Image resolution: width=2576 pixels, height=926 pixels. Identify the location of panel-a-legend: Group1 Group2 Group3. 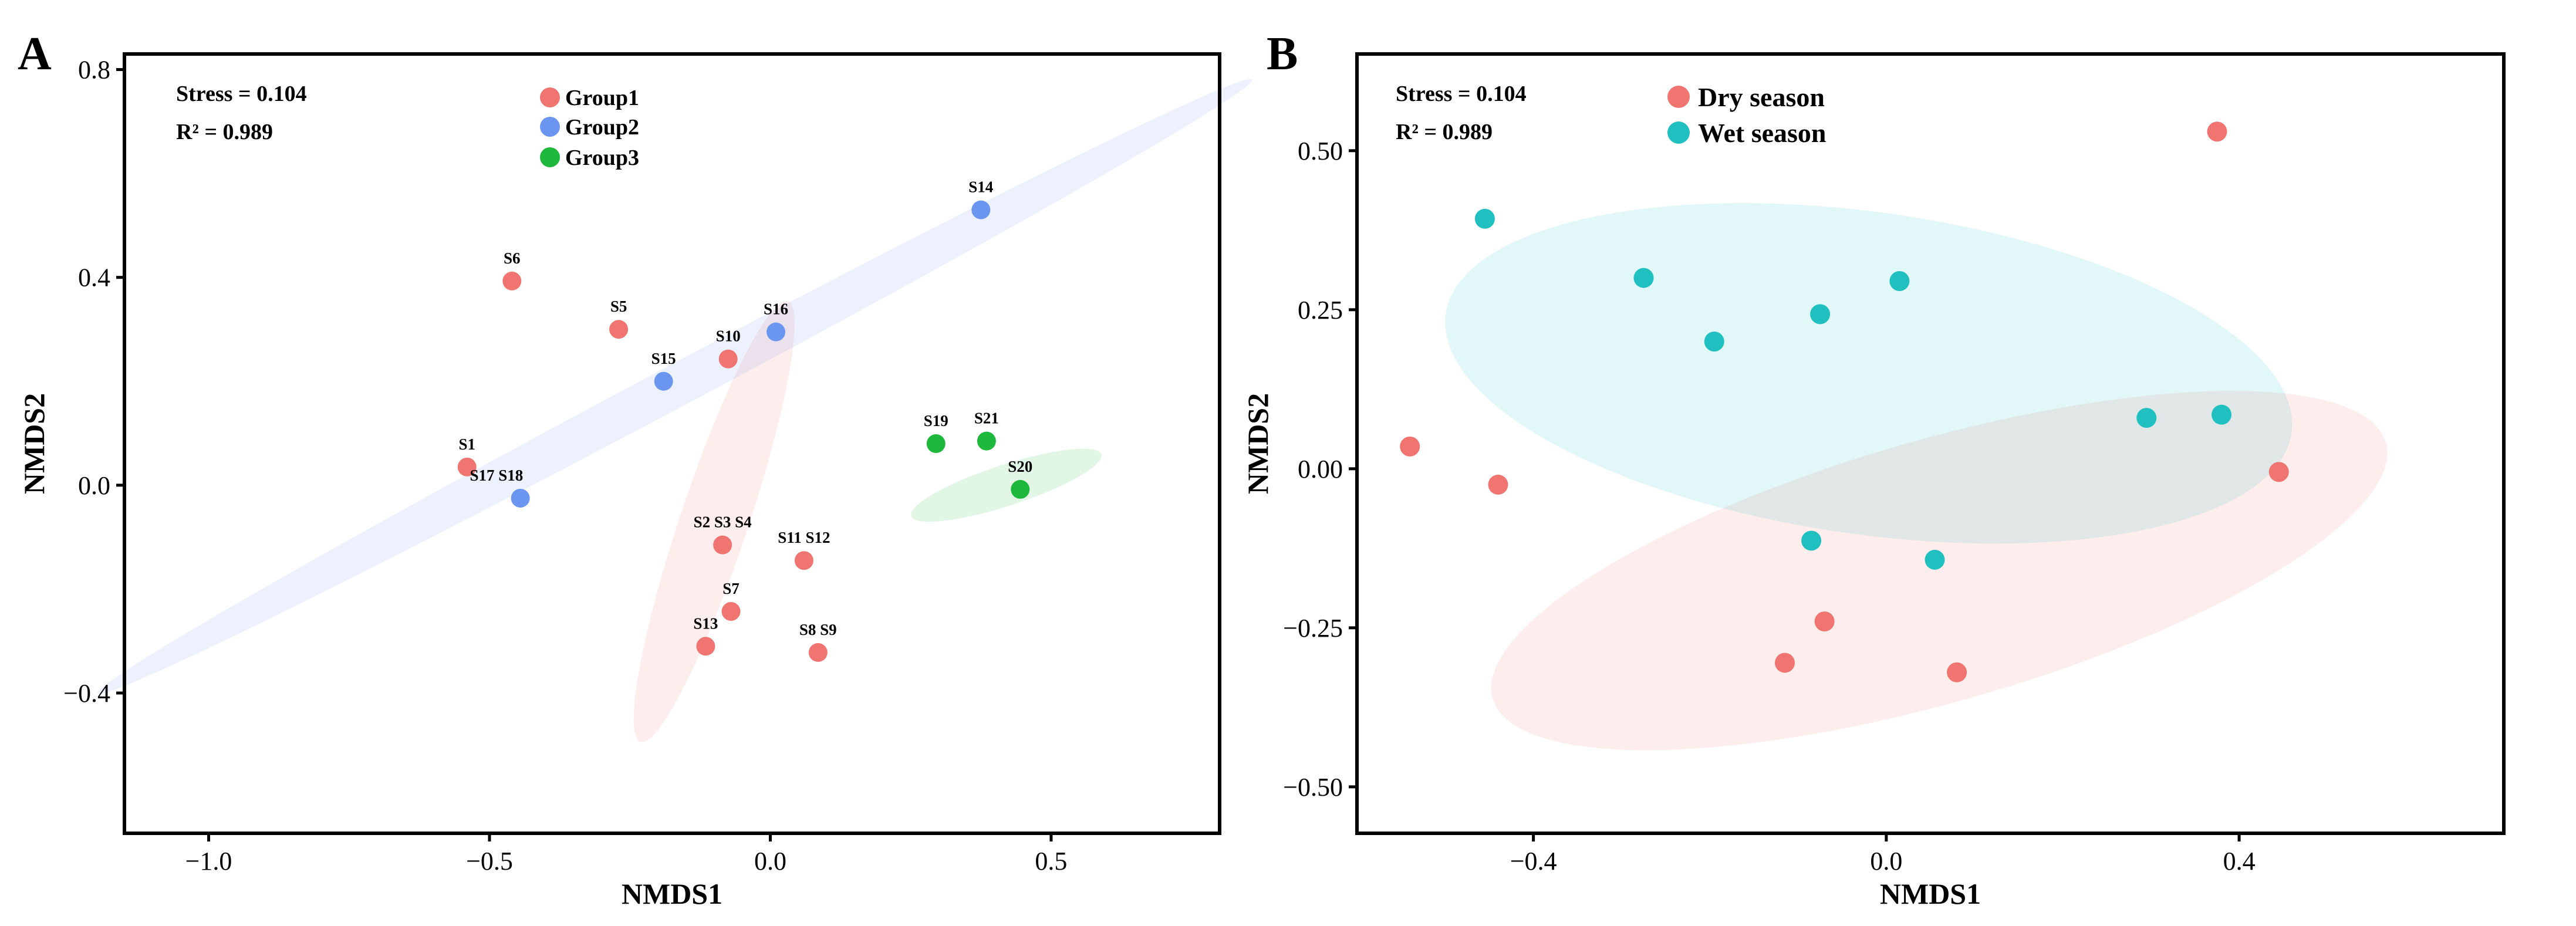
(589, 128).